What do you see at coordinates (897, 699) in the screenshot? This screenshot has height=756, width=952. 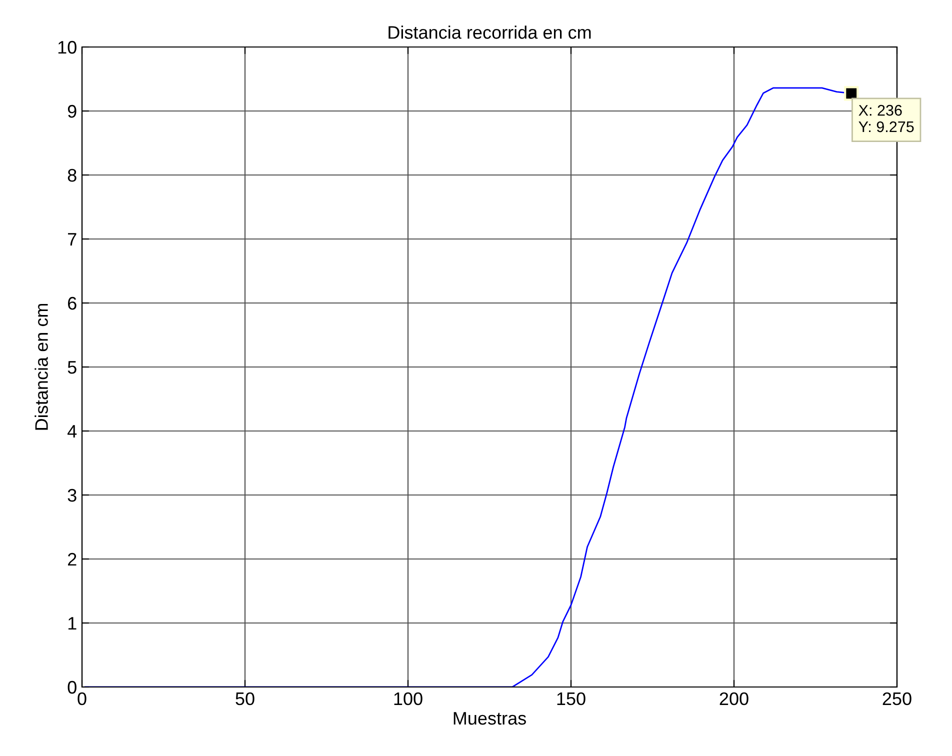 I see `x-tick-label: 250` at bounding box center [897, 699].